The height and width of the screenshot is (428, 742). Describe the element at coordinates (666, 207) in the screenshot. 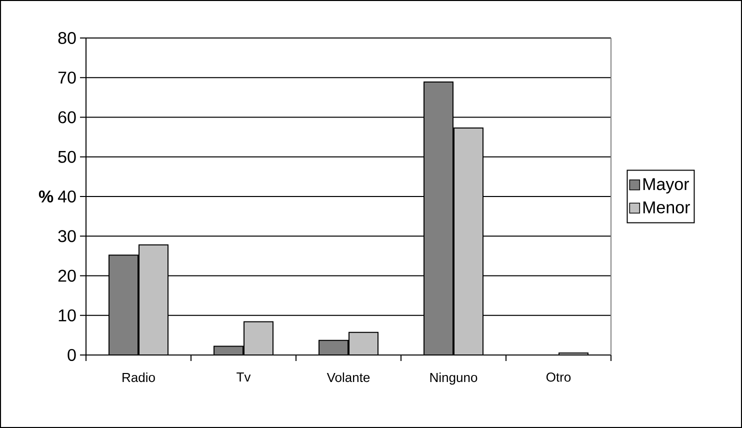

I see `legend-label: Menor` at that location.